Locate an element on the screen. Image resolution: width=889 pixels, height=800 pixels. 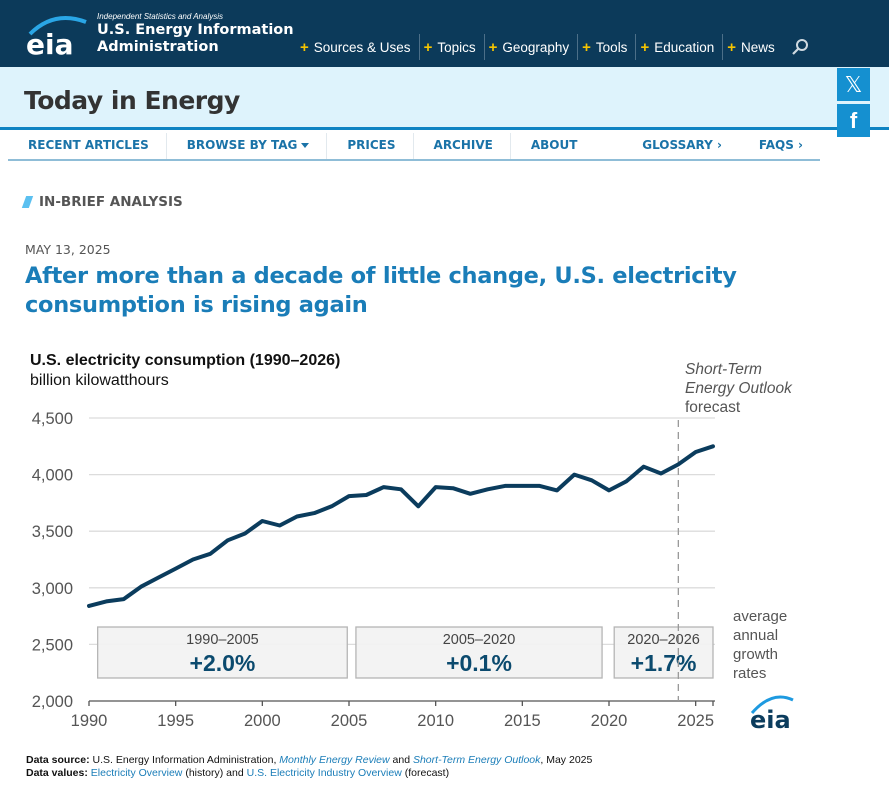
growth-period: 2020–2026 is located at coordinates (663, 640).